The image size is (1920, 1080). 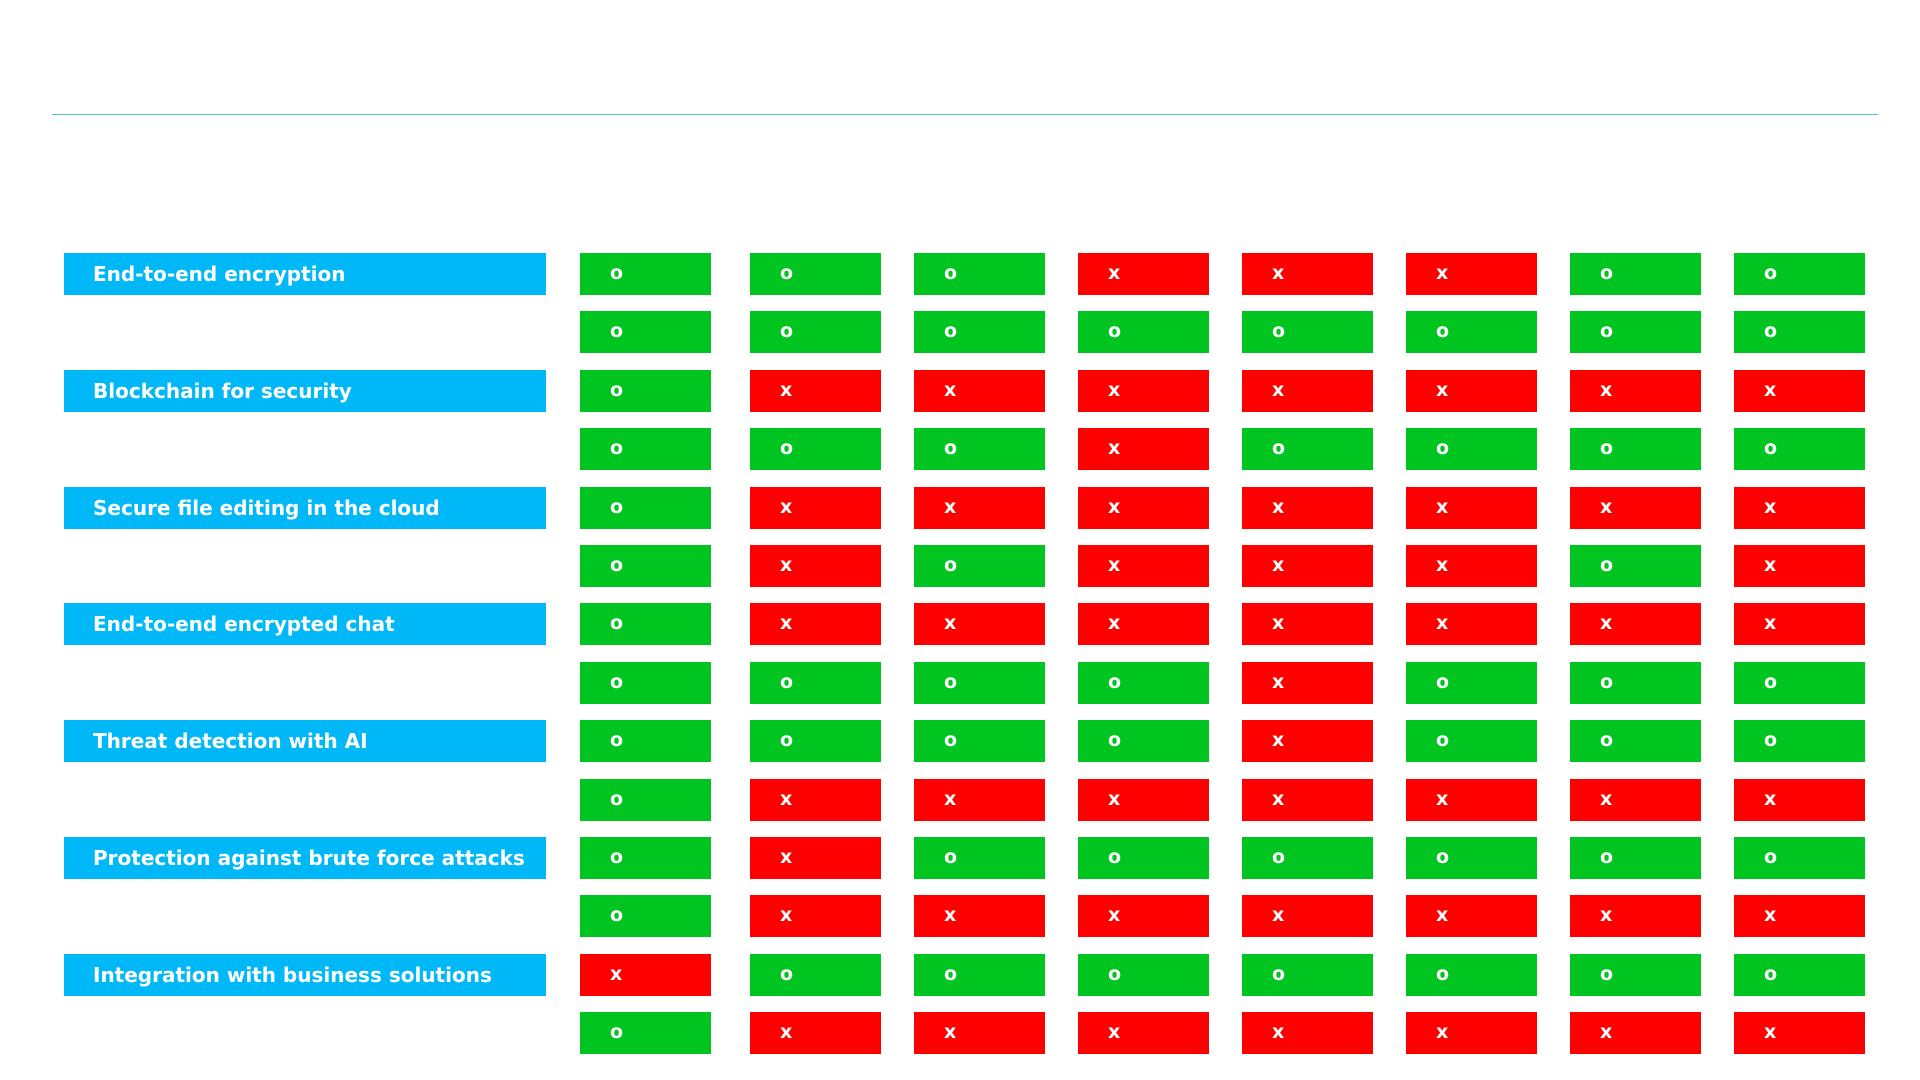 What do you see at coordinates (305, 858) in the screenshot?
I see `feature-label: Protection against brute force attacks` at bounding box center [305, 858].